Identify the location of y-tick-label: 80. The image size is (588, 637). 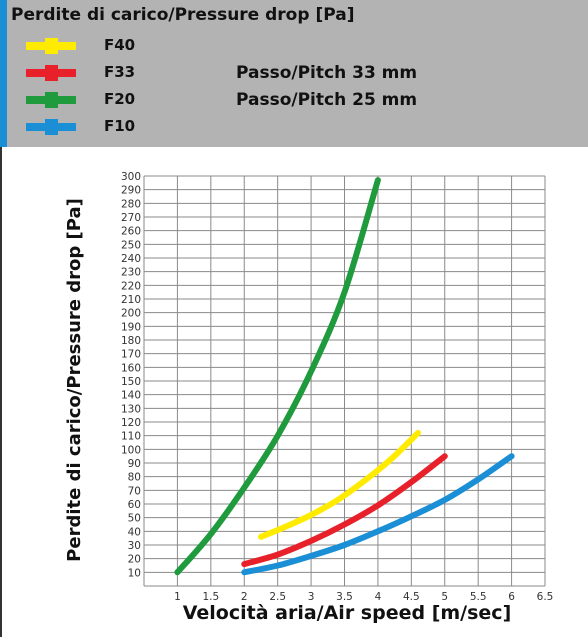
(134, 478).